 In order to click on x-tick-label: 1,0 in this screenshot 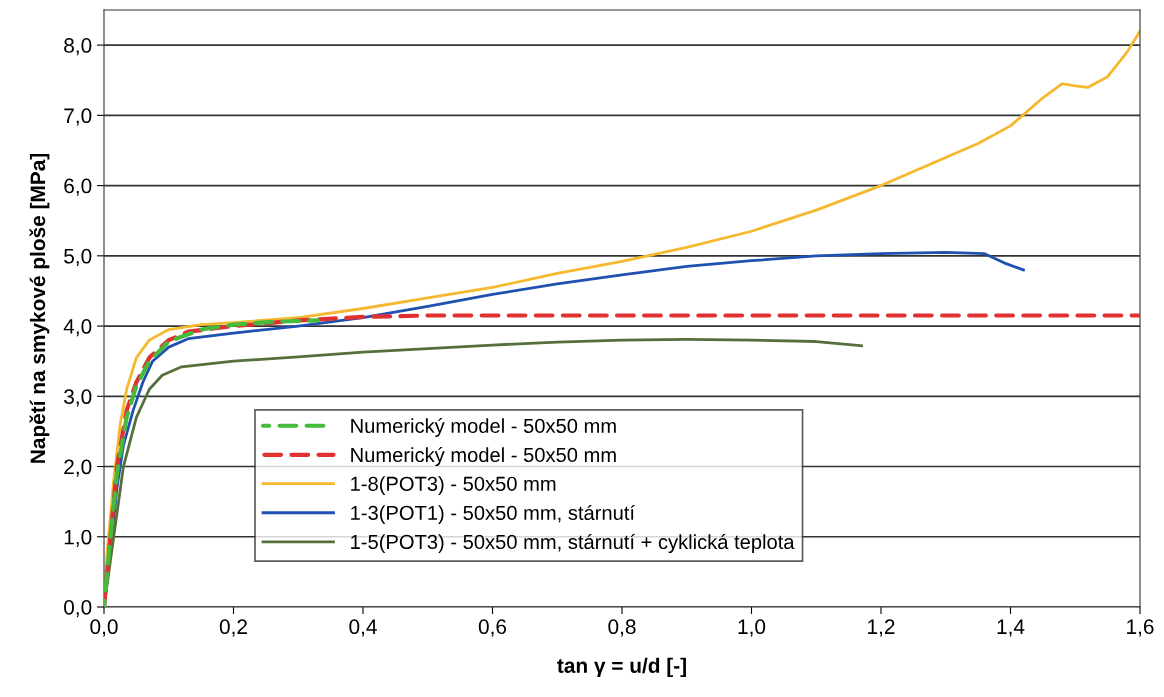, I will do `click(752, 628)`.